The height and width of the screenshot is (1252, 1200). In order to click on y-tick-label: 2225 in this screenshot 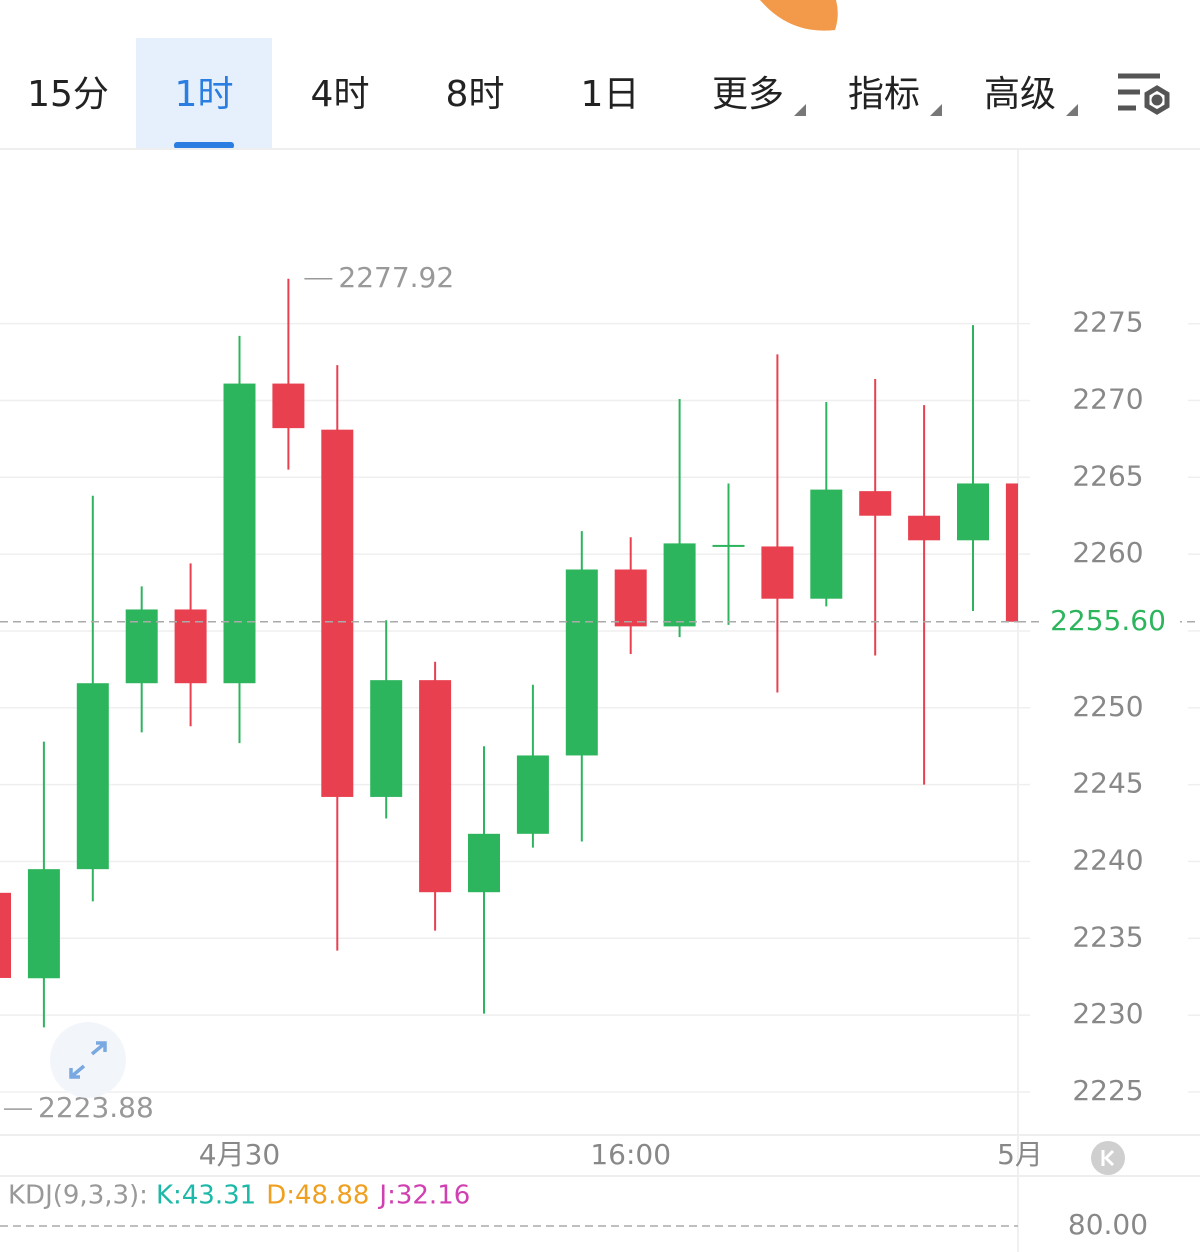, I will do `click(1107, 1090)`.